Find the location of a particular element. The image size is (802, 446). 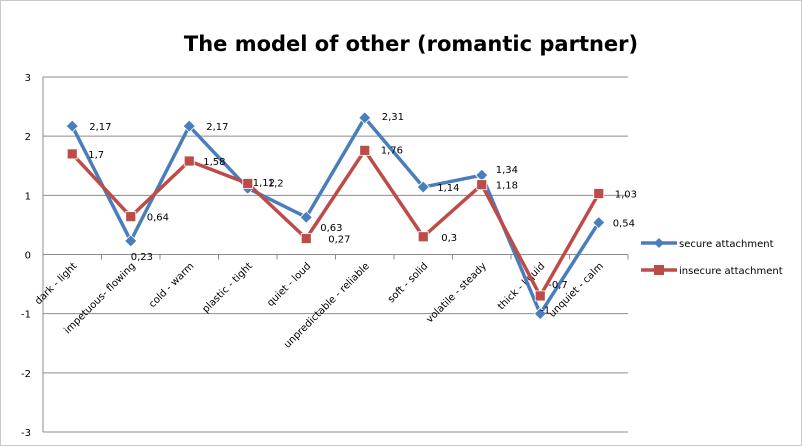

data-label: -0,7 is located at coordinates (558, 285).